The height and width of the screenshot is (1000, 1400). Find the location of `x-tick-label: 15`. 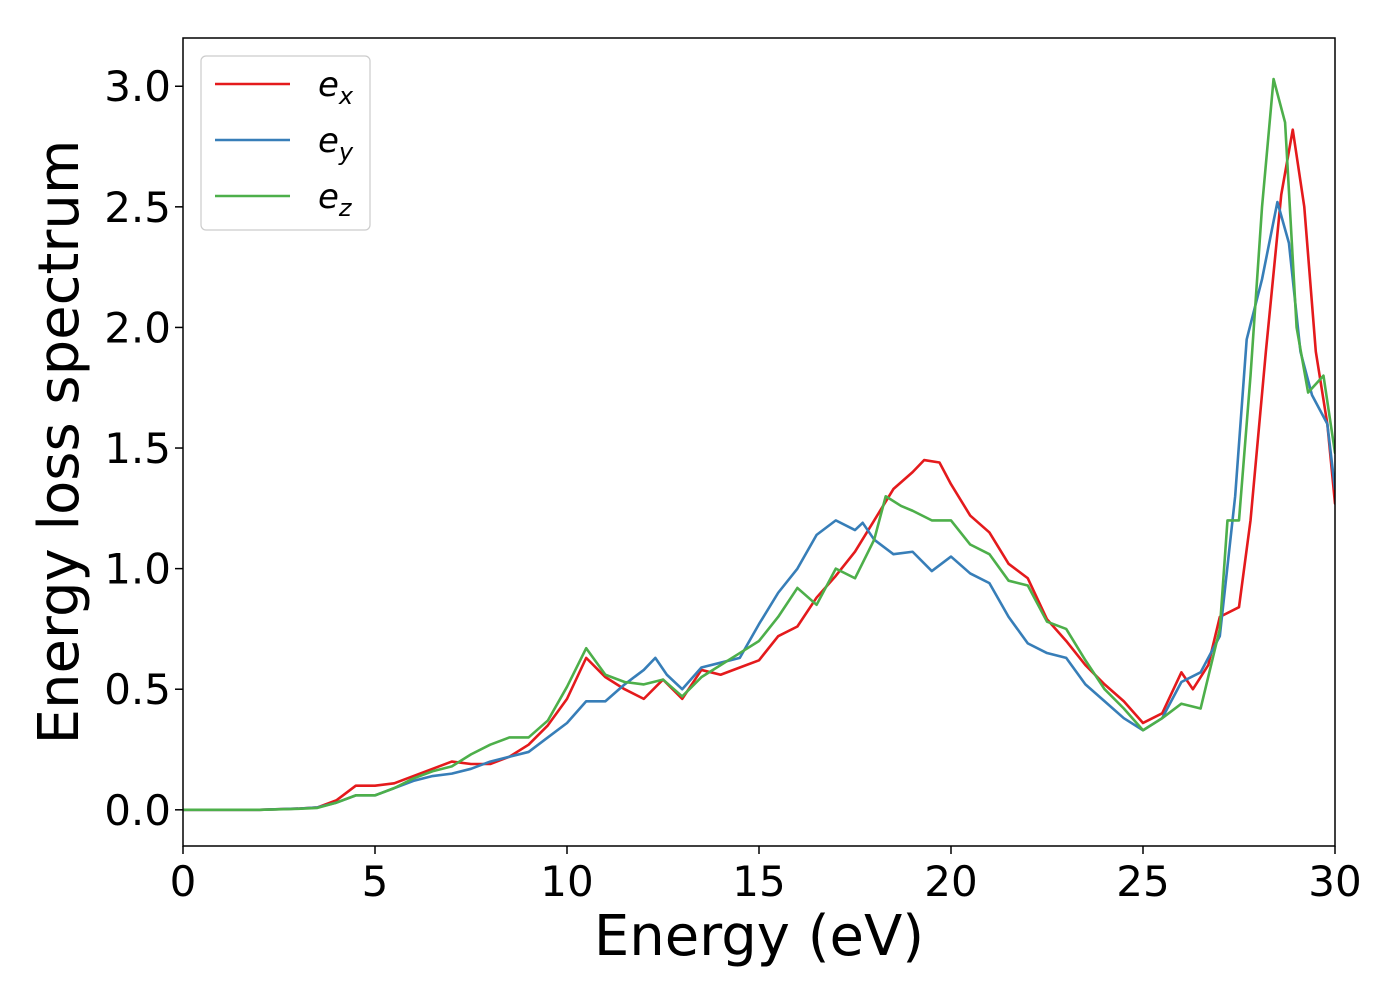

x-tick-label: 15 is located at coordinates (758, 881).